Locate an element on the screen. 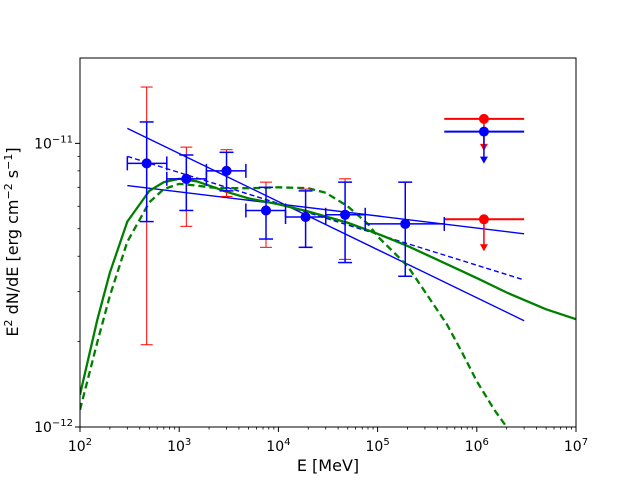 The image size is (640, 480). y-tick-label-1: 10−11 is located at coordinates (53, 143).